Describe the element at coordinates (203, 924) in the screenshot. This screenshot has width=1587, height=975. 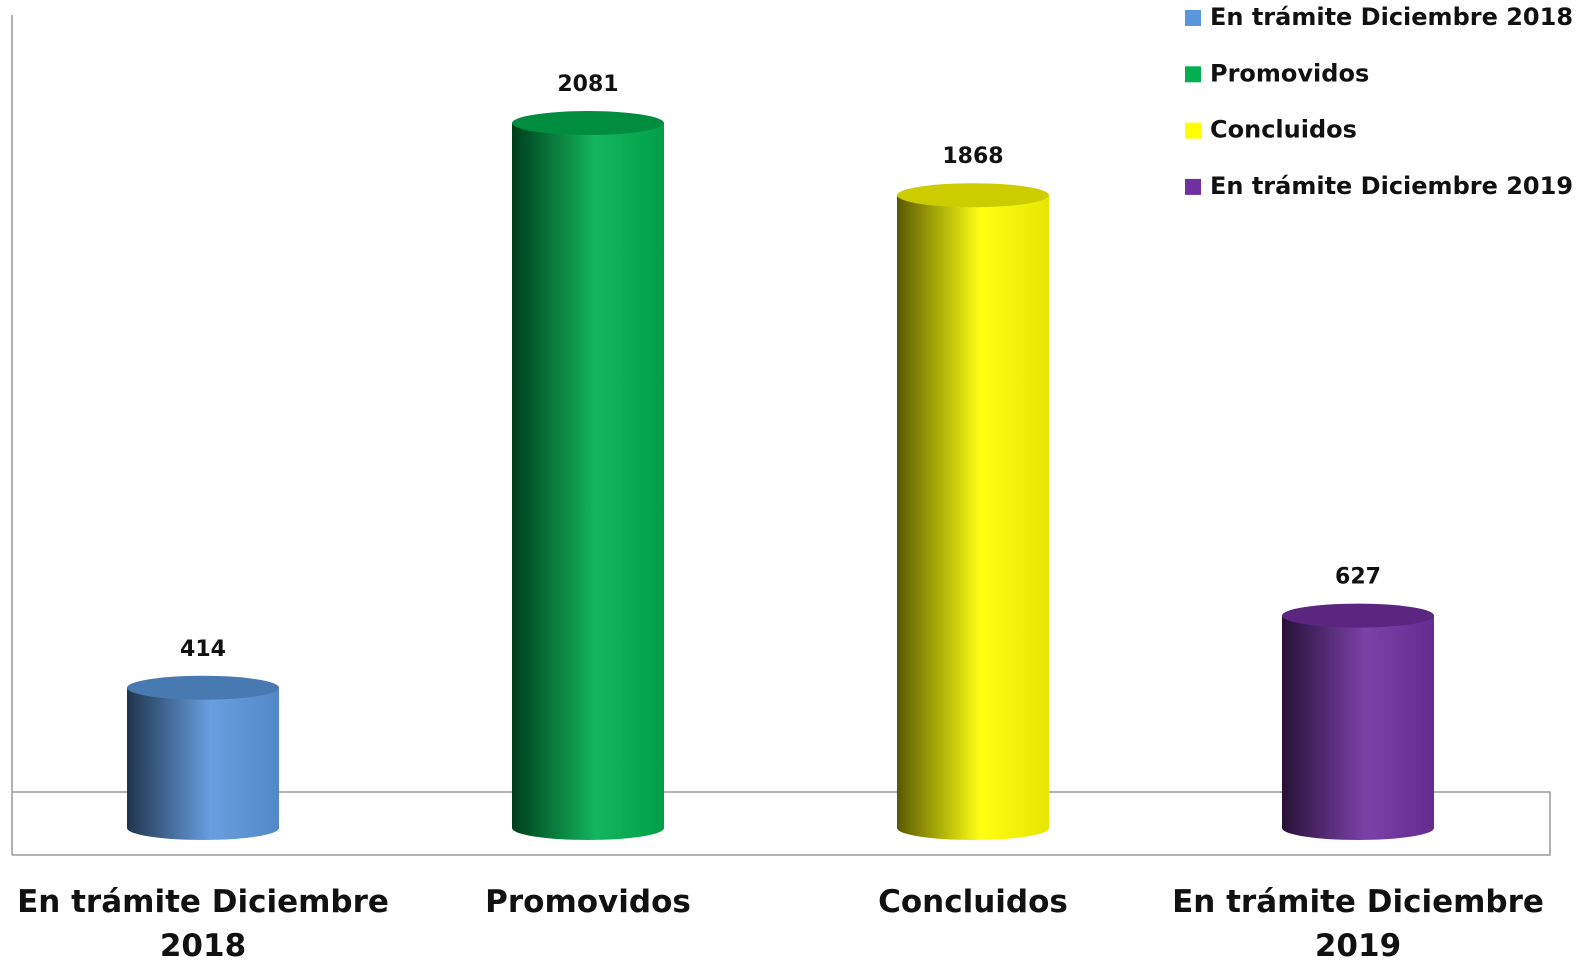
I see `x-tick-label: En trámite Diciembre 2018` at that location.